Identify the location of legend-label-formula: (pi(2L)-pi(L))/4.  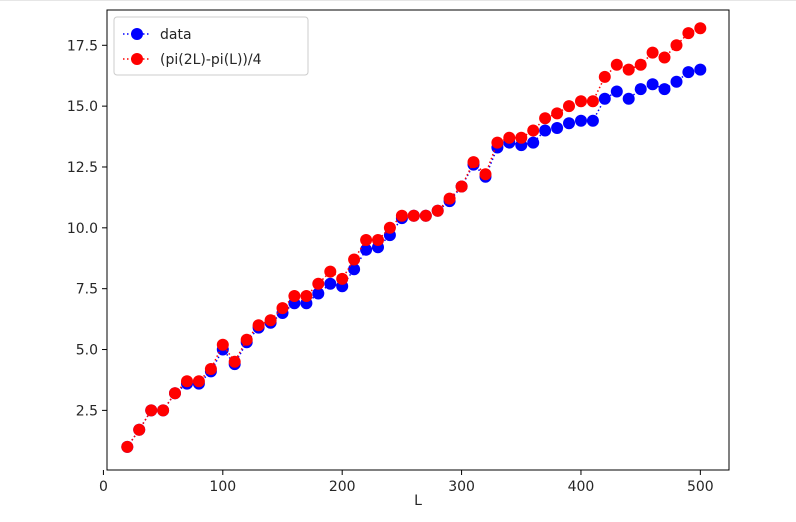
(211, 60).